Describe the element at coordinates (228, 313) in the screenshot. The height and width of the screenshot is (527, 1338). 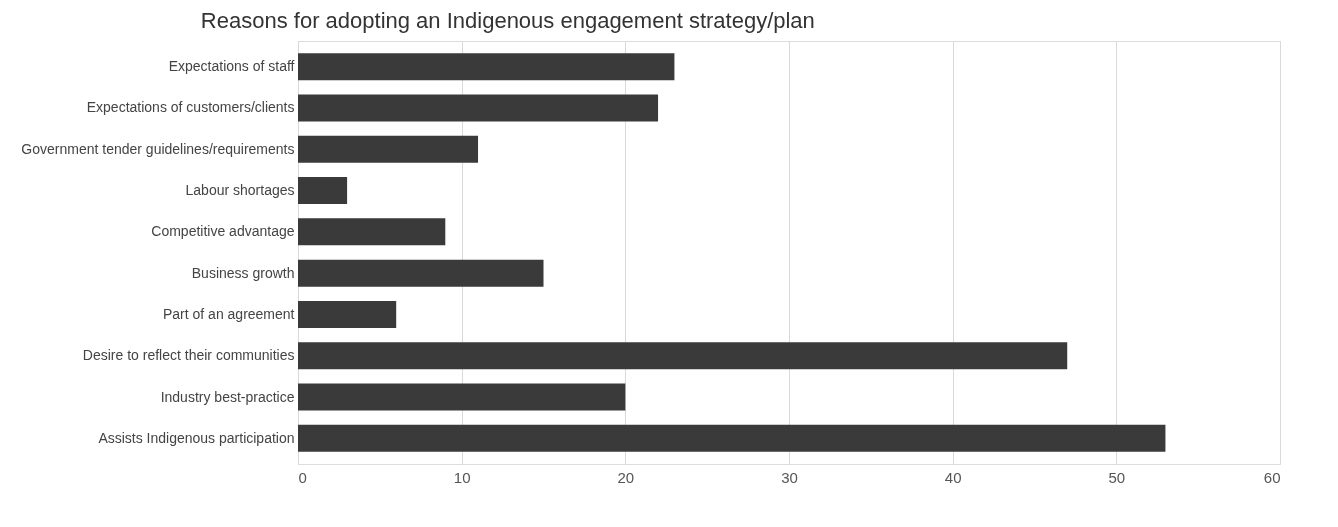
I see `y-tick-label: Part of an agreement` at that location.